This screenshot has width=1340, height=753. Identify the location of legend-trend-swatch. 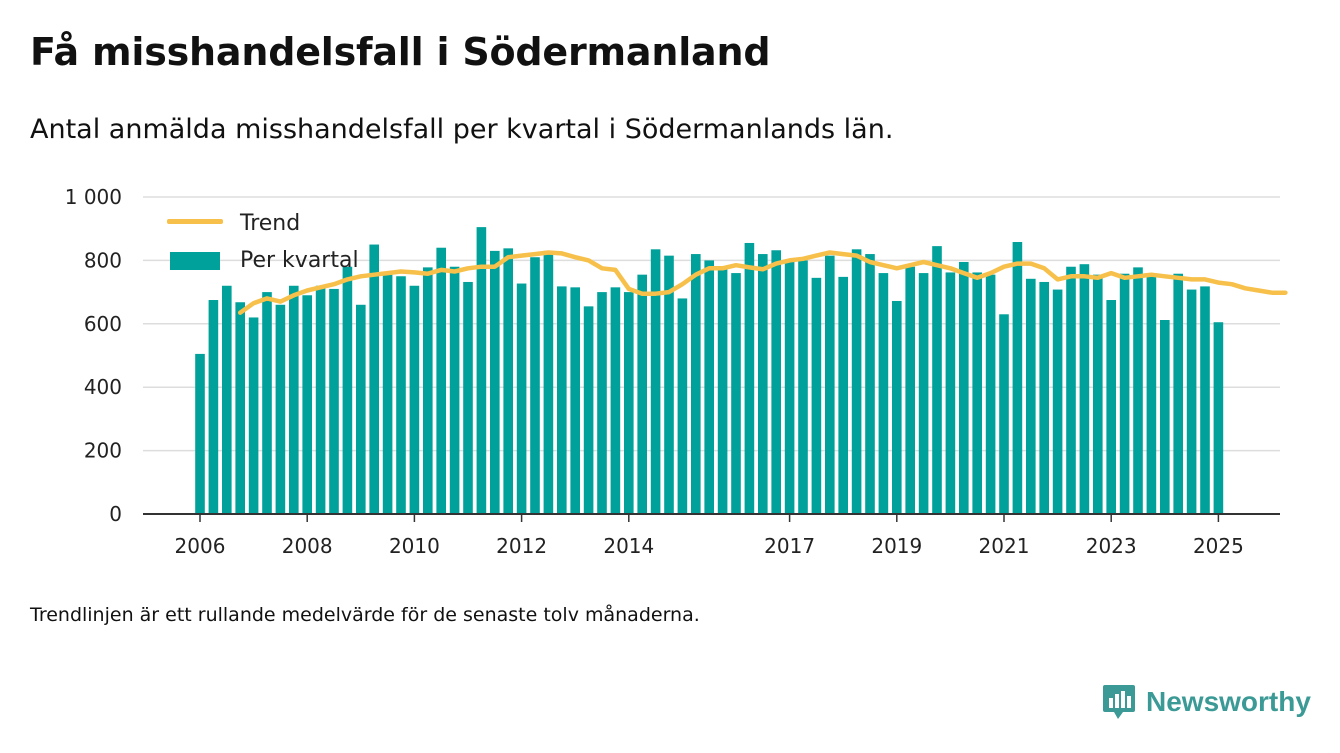
(195, 221).